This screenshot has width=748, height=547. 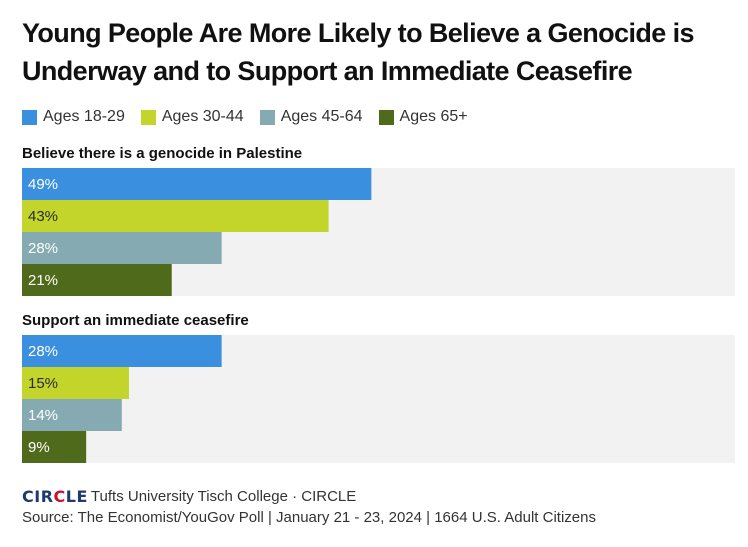 What do you see at coordinates (43, 280) in the screenshot?
I see `data-label: 21%` at bounding box center [43, 280].